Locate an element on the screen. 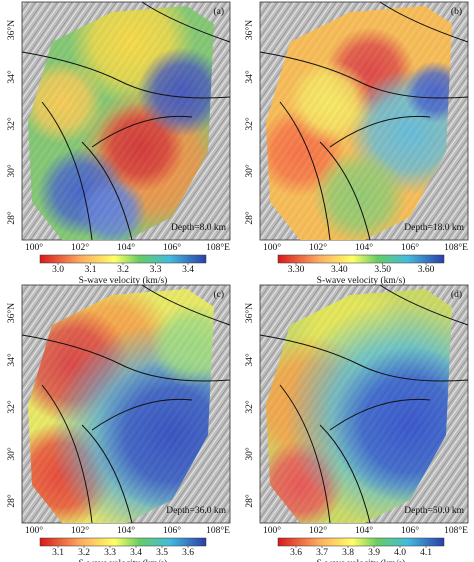  depth-label: Depth=8.0 km is located at coordinates (199, 228).